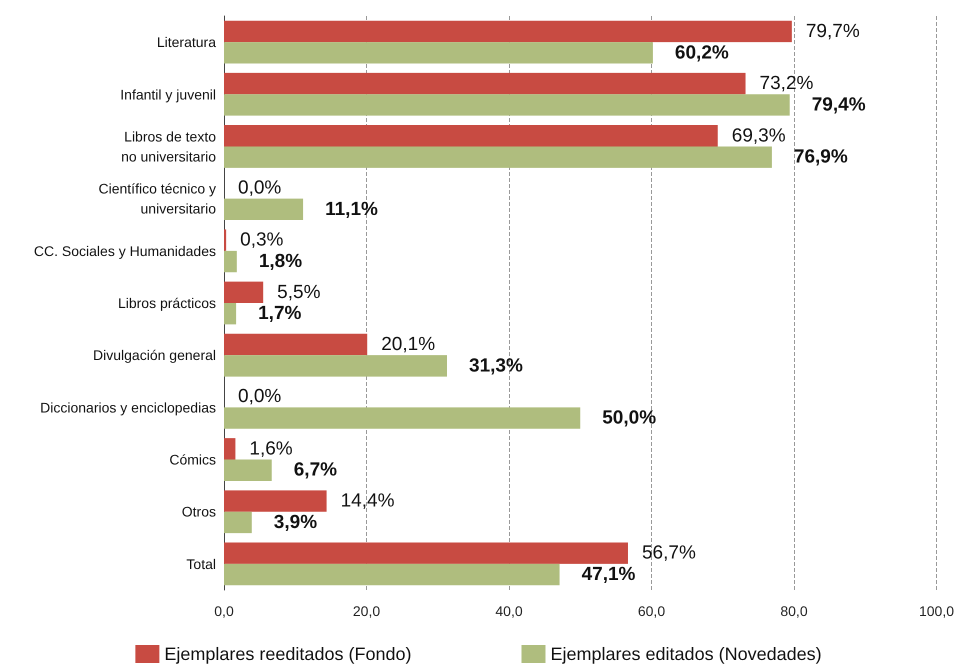 The image size is (957, 668). Describe the element at coordinates (199, 512) in the screenshot. I see `y-tick-label: Otros` at that location.